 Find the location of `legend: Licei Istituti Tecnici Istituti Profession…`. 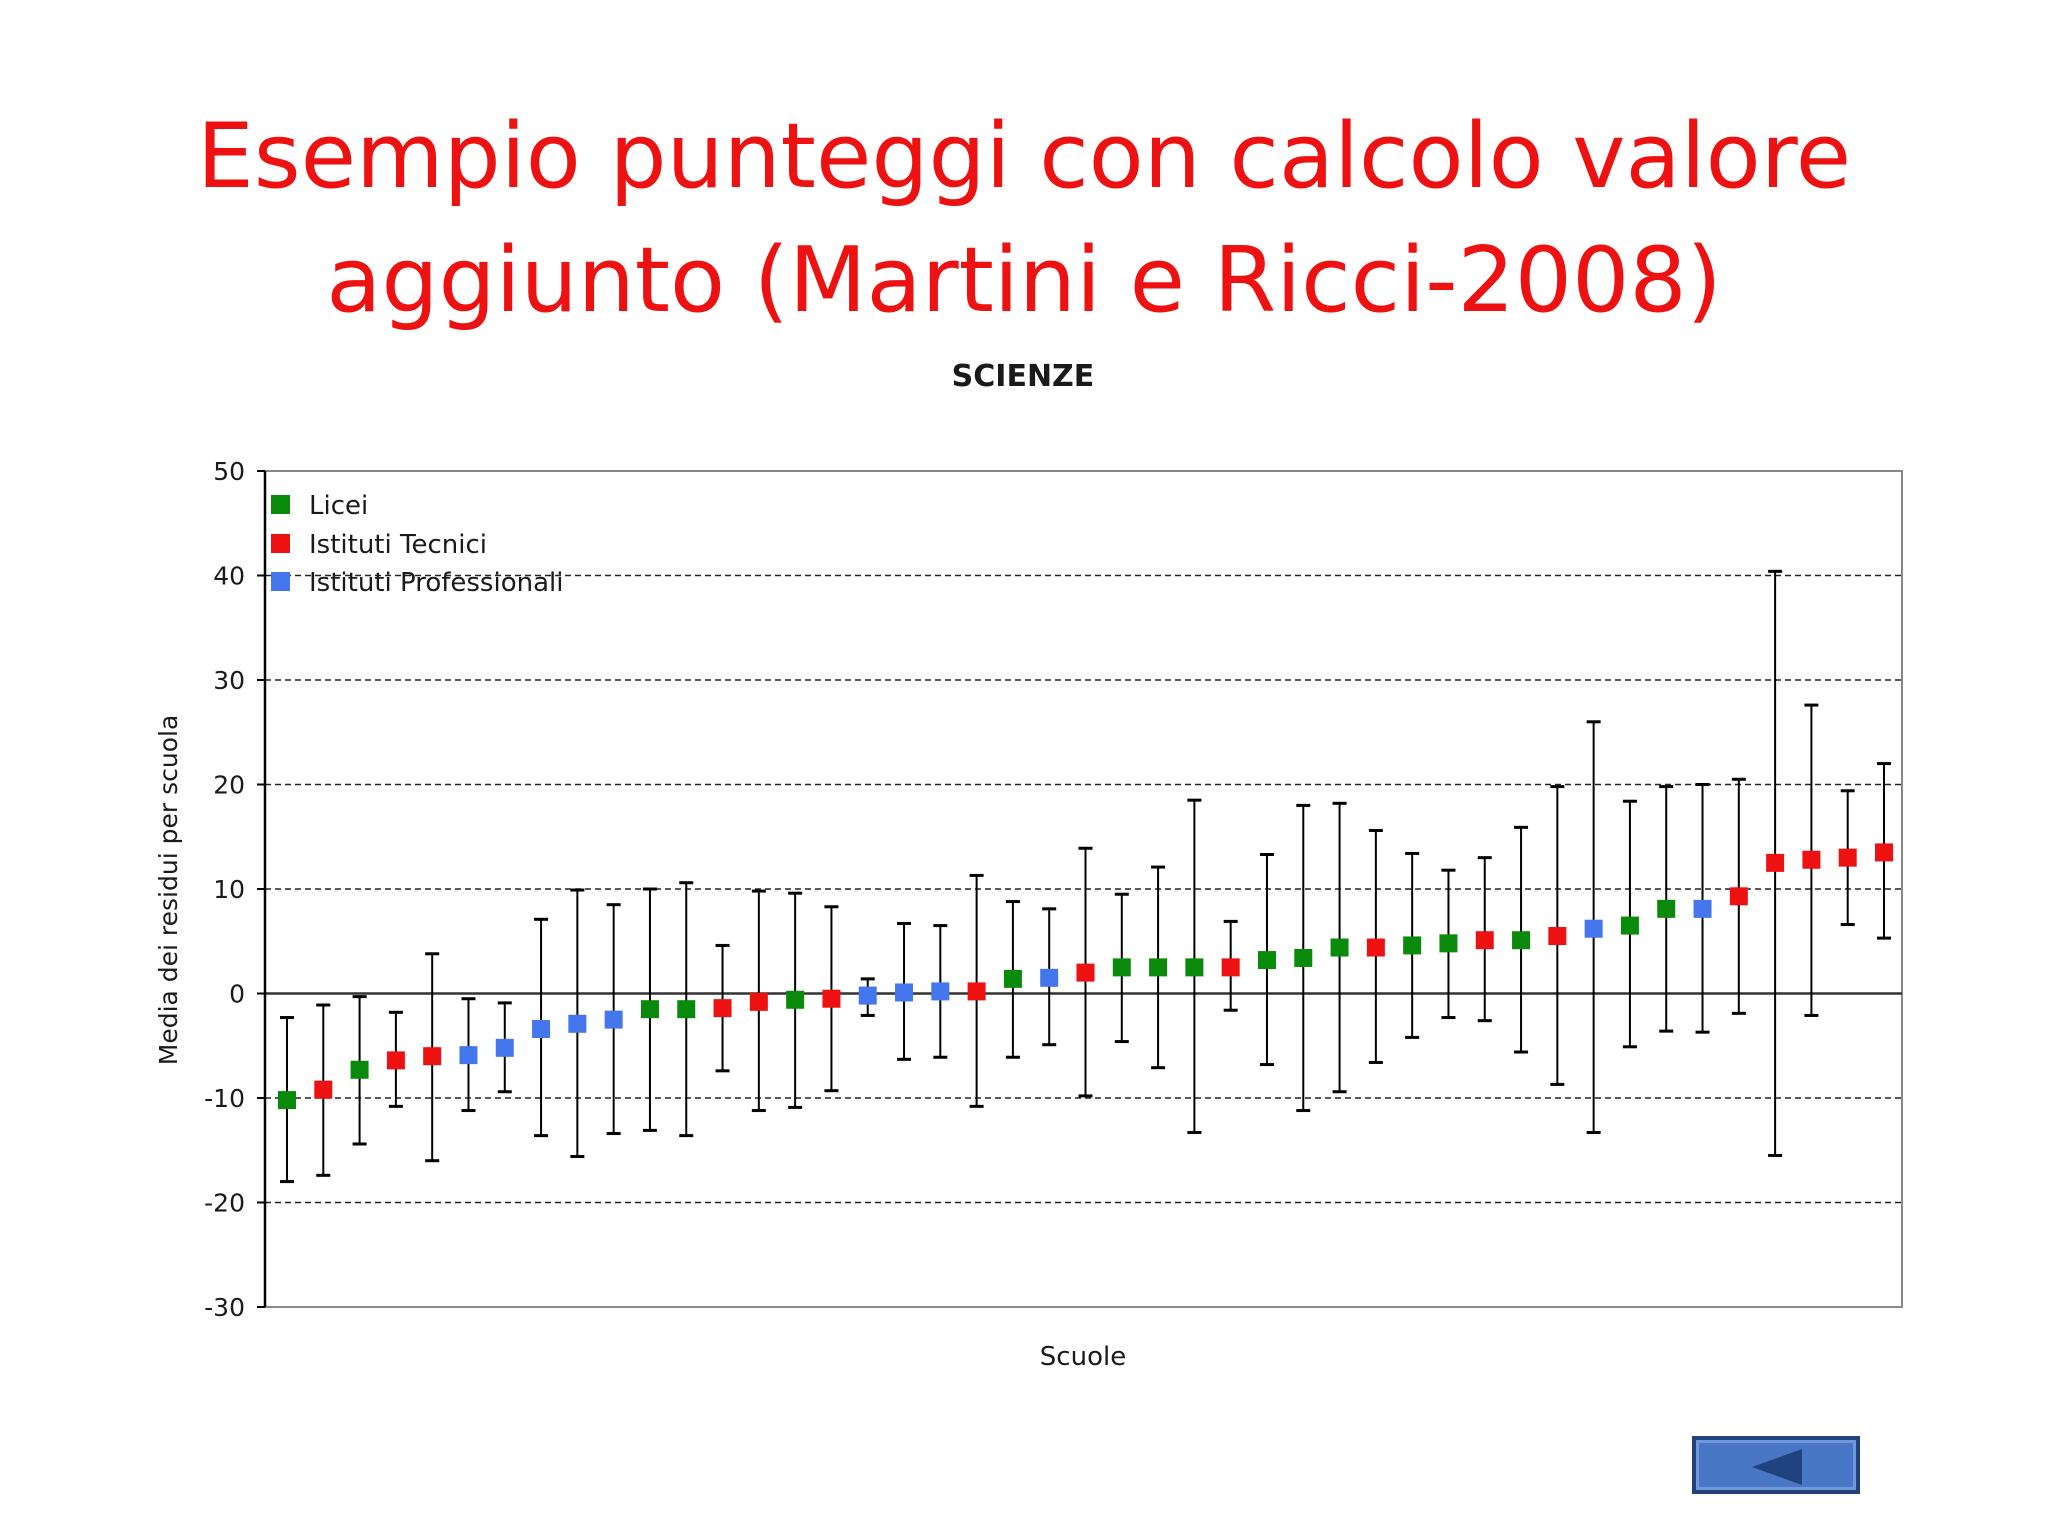

legend: Licei Istituti Tecnici Istituti Profession… is located at coordinates (417, 544).